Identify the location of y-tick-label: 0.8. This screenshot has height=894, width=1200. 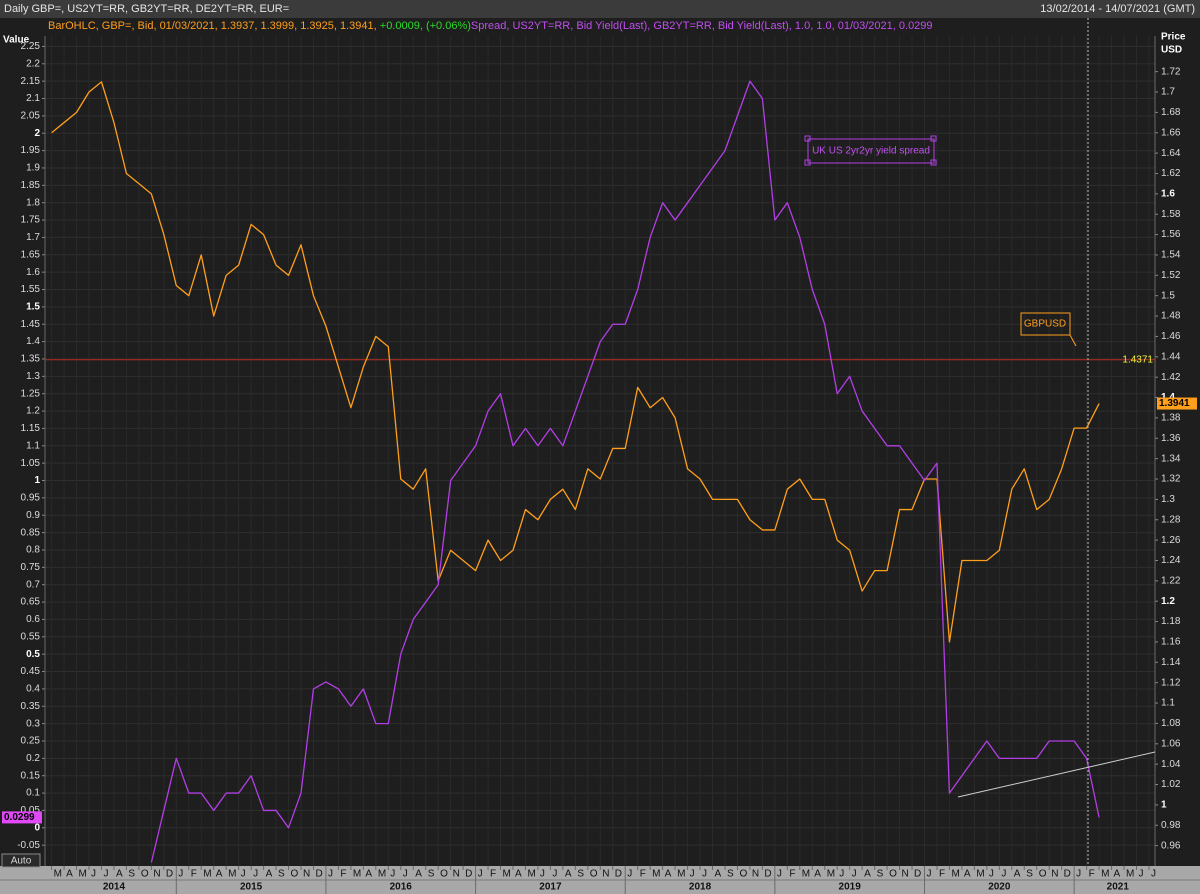
(33, 550).